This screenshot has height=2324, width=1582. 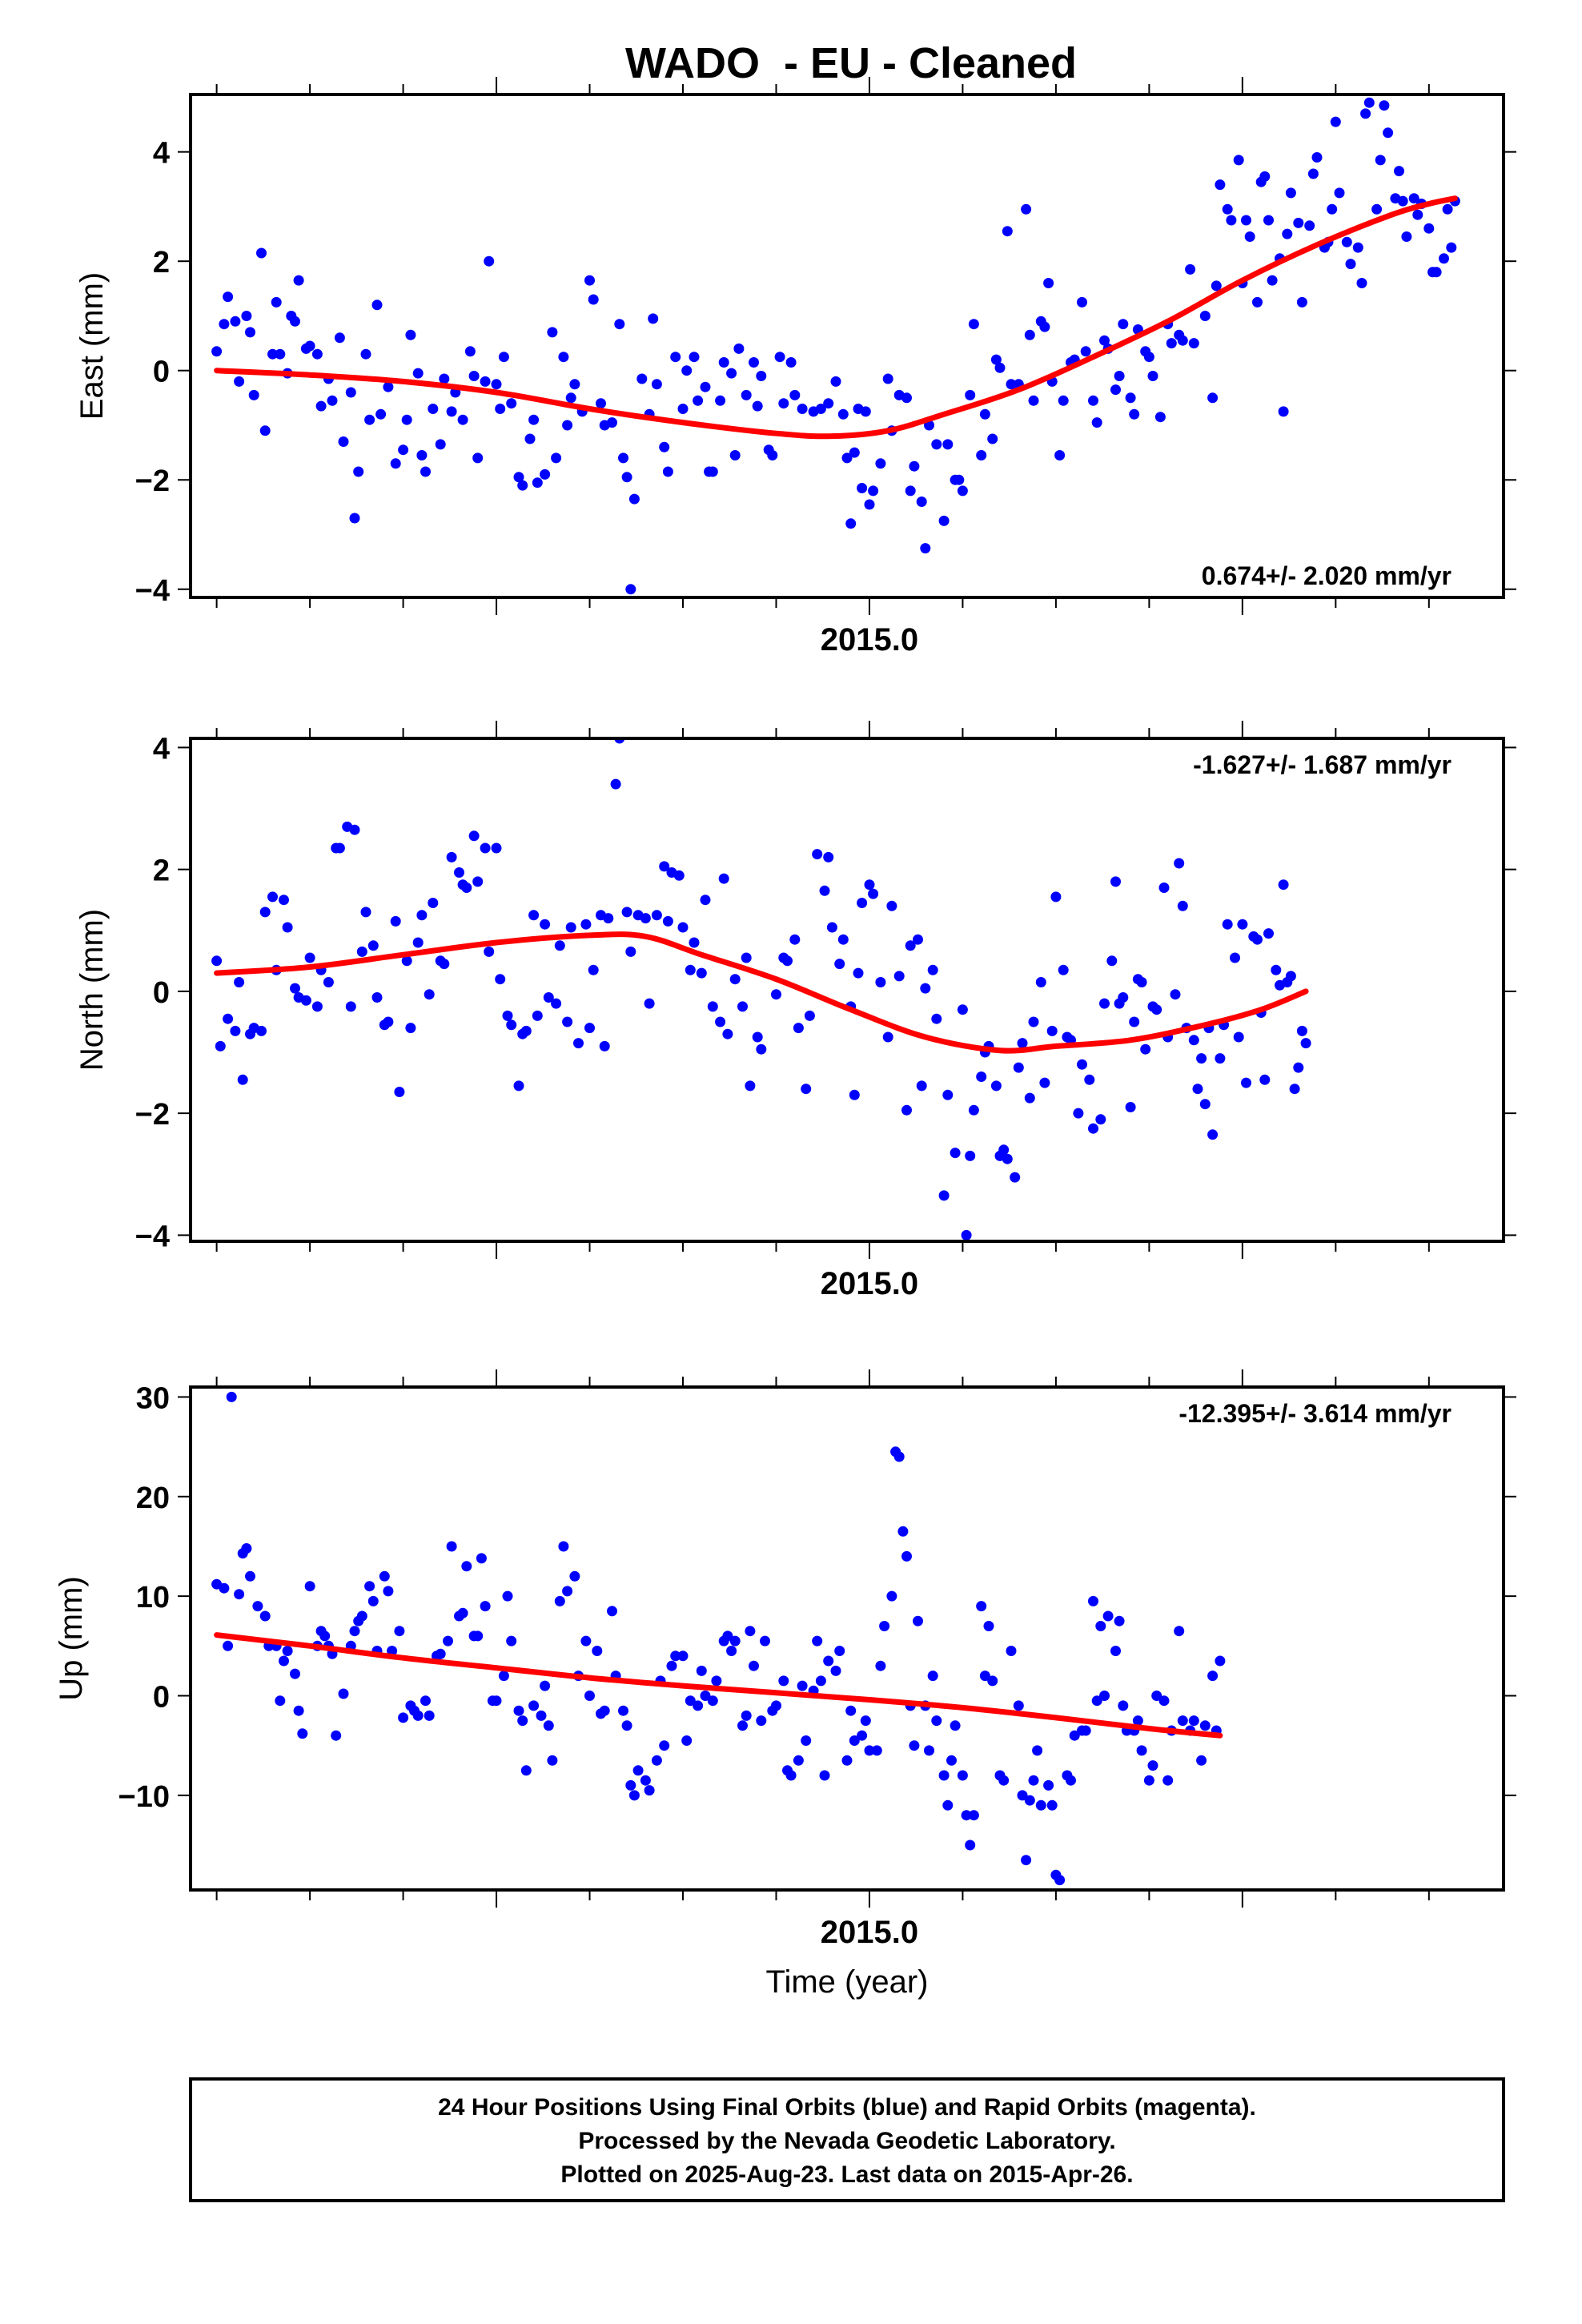 What do you see at coordinates (847, 1982) in the screenshot?
I see `x-axis-label: Time (year)` at bounding box center [847, 1982].